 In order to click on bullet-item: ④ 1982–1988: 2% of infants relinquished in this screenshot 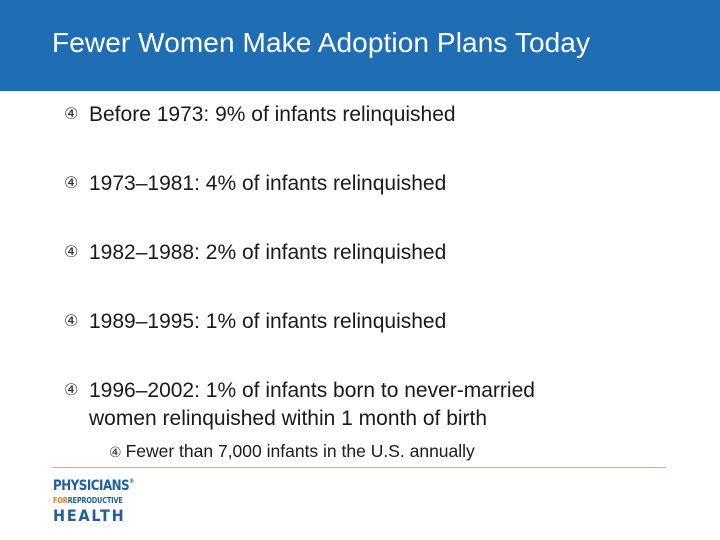, I will do `click(255, 253)`.